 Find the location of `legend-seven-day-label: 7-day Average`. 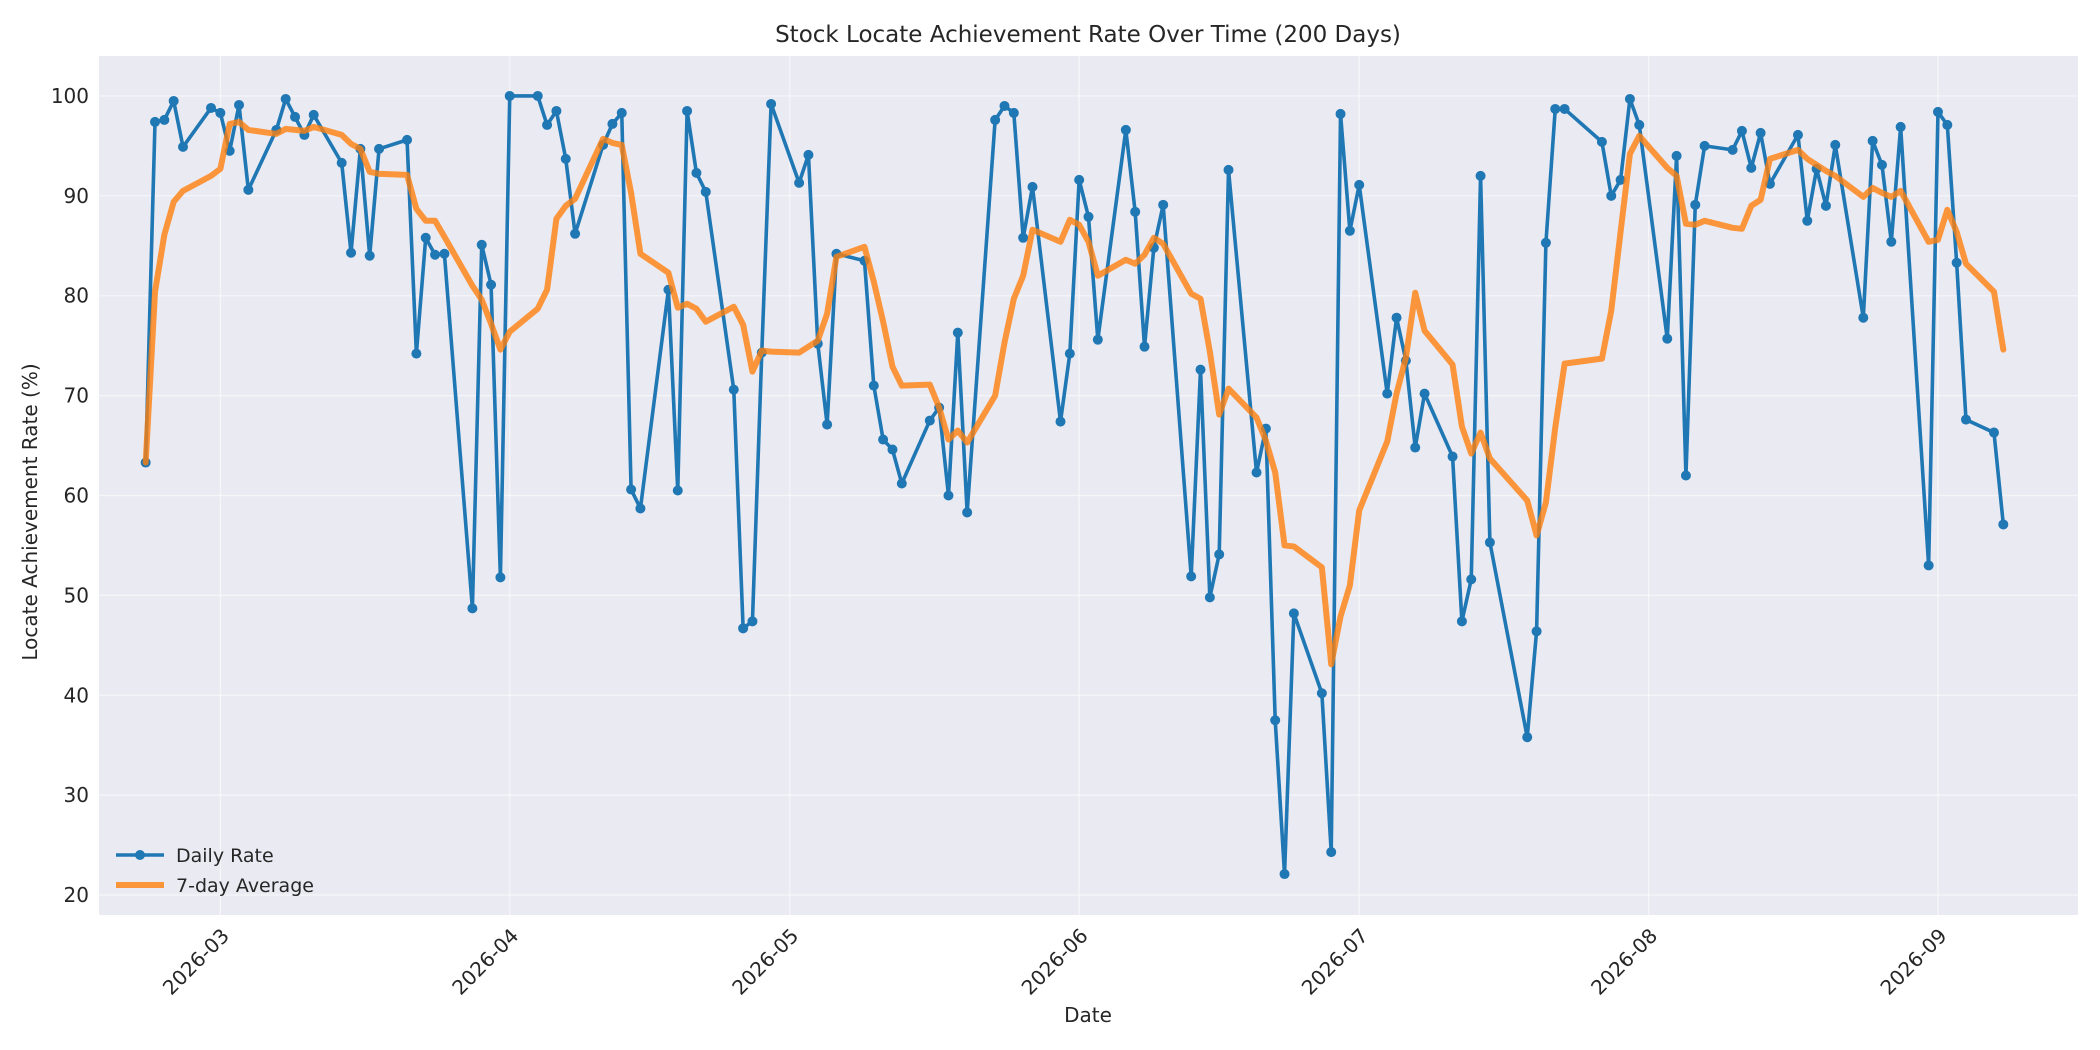

legend-seven-day-label: 7-day Average is located at coordinates (245, 886).